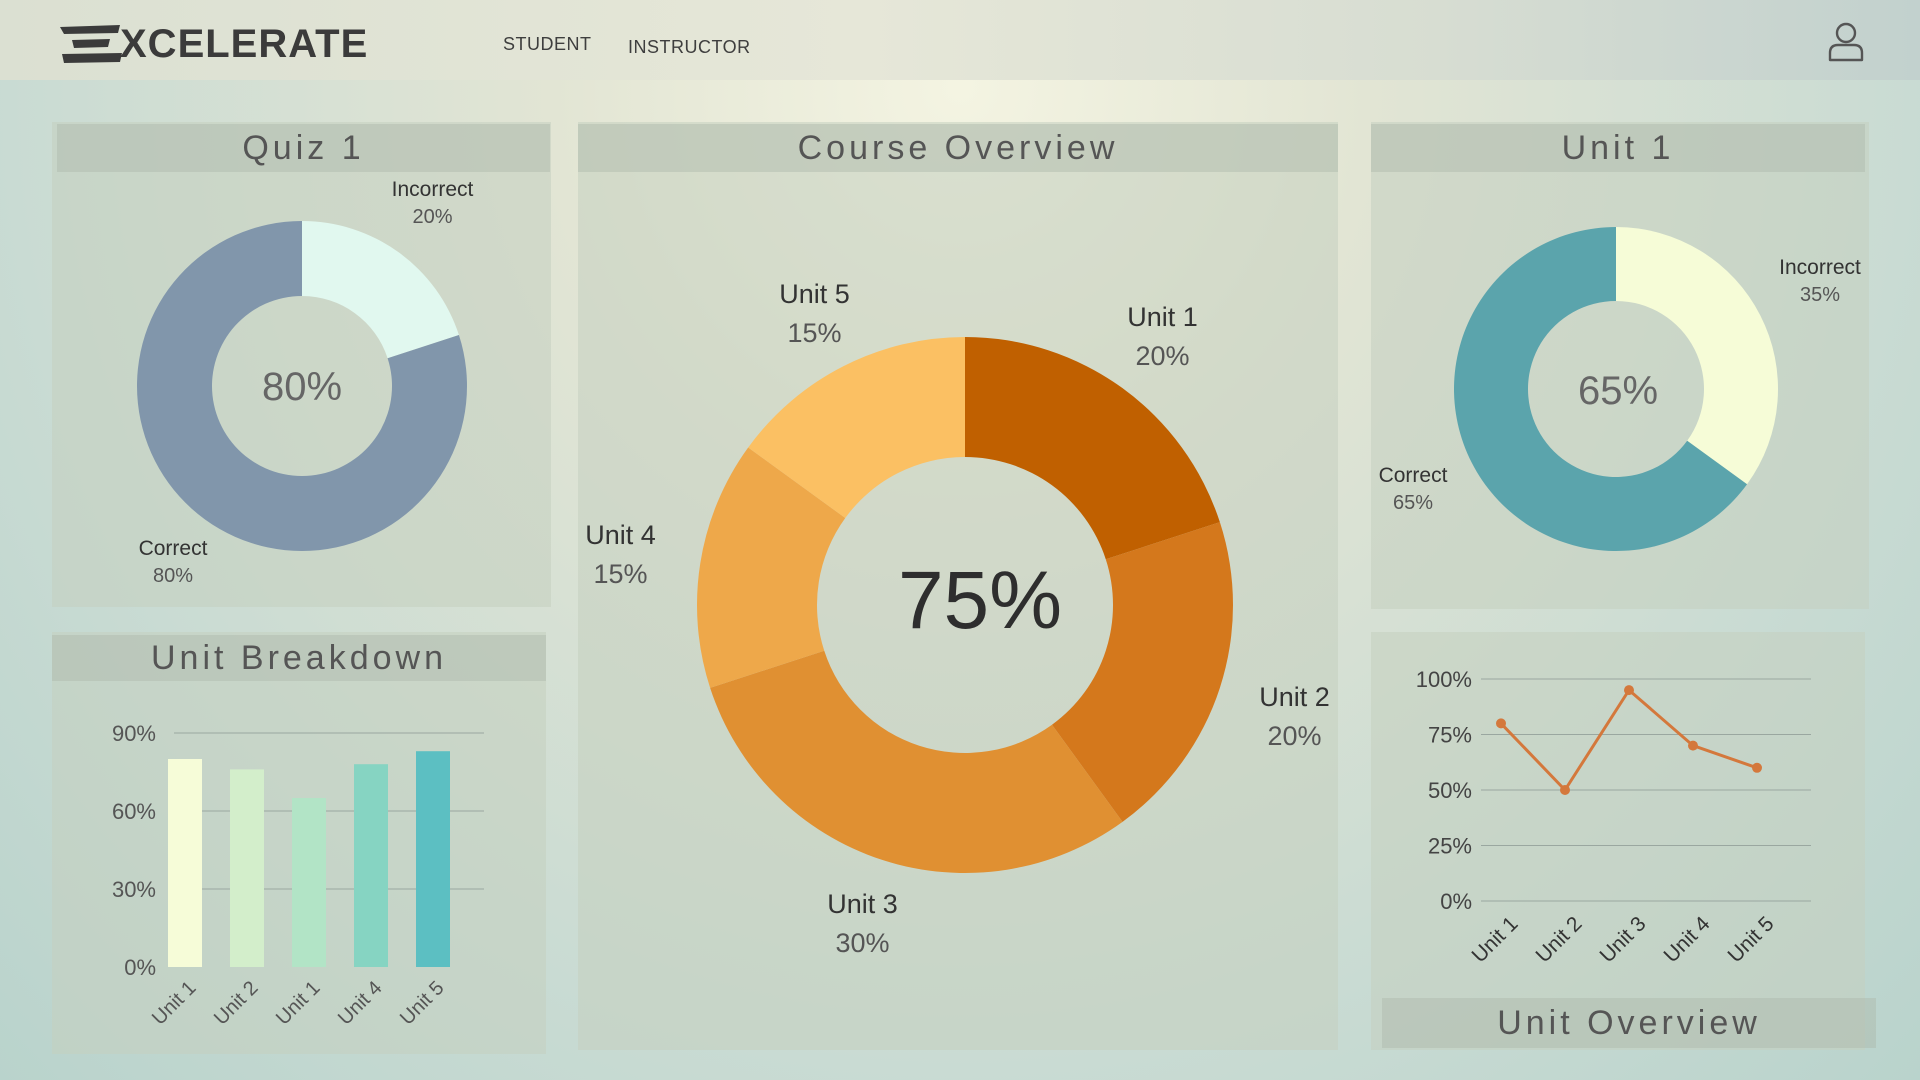 The height and width of the screenshot is (1080, 1920). I want to click on unit1-correct-label: Correct 65%, so click(1413, 489).